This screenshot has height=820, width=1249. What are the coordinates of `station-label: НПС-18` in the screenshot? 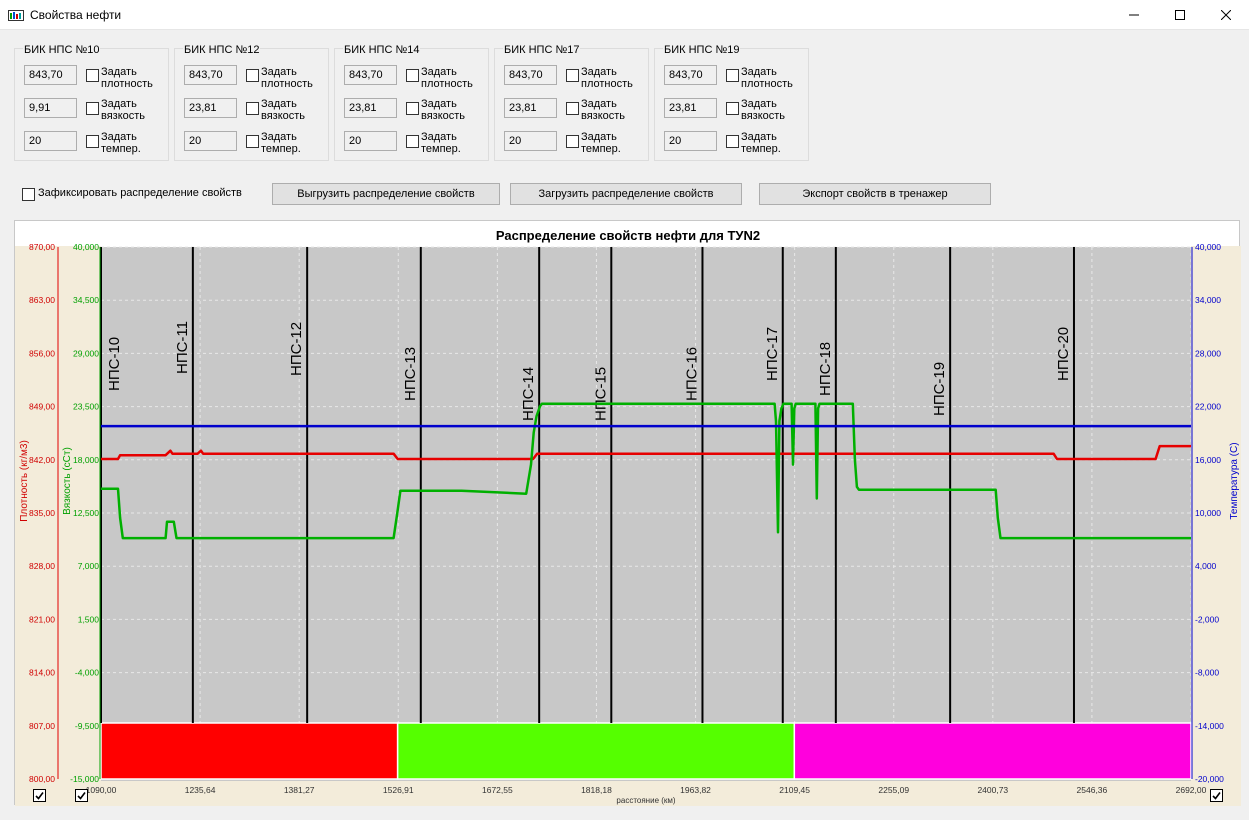 It's located at (825, 369).